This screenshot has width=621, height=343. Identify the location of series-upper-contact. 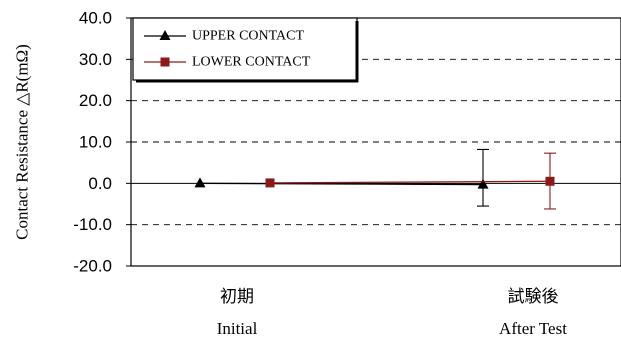
(341, 177).